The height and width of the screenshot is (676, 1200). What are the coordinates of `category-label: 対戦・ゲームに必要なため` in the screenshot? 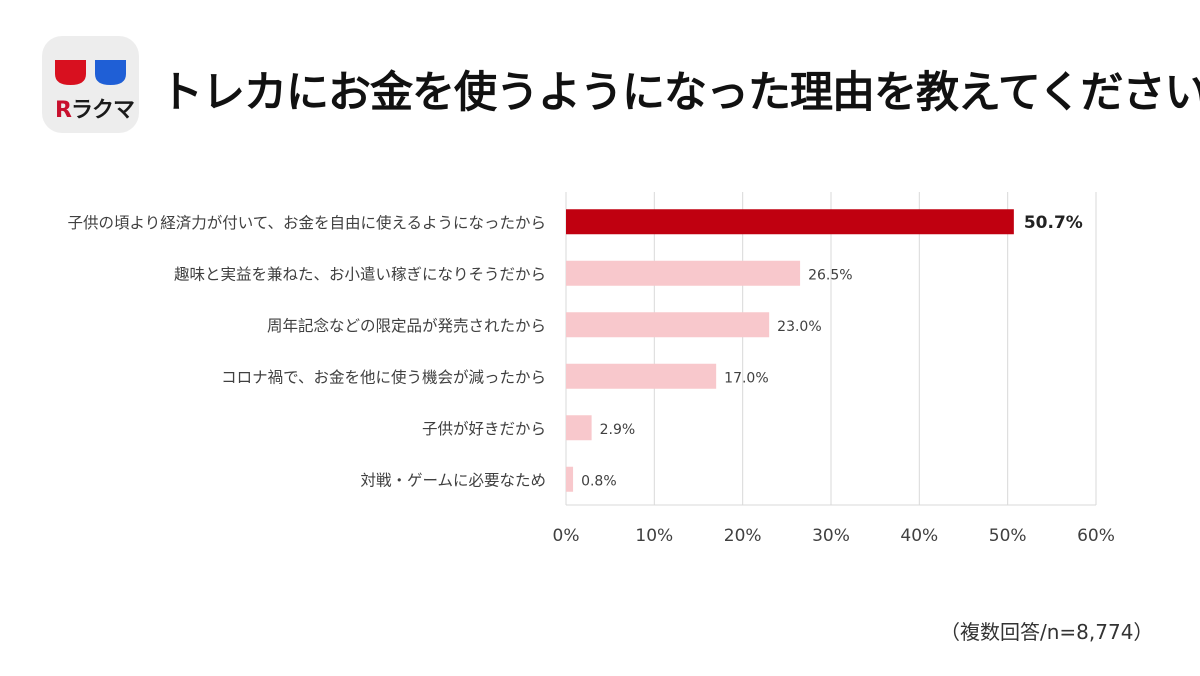 It's located at (453, 480).